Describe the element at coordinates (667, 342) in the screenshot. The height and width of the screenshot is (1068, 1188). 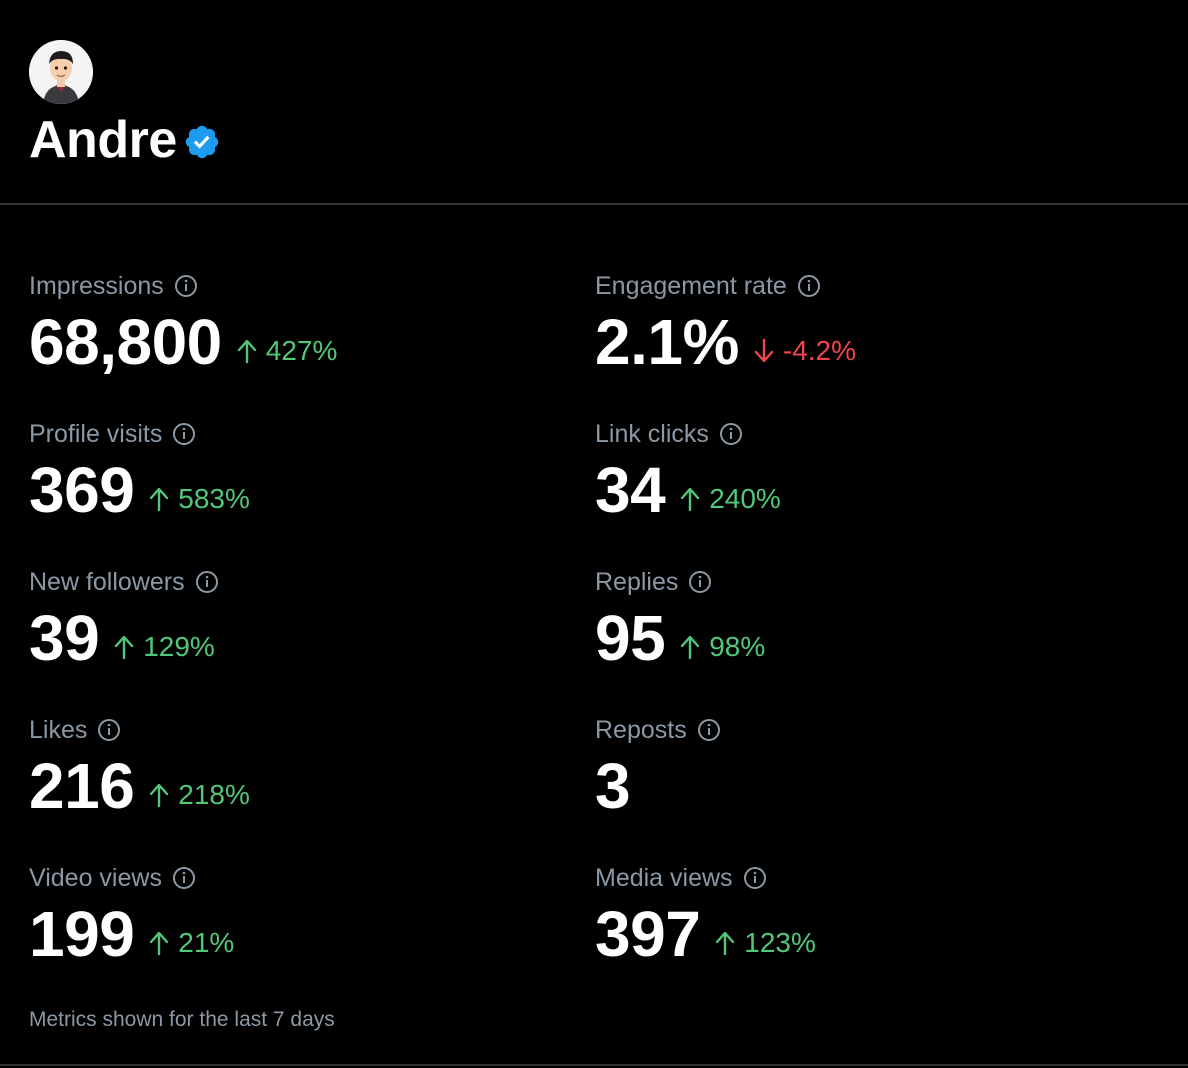
I see `metric-value: 2.1%` at that location.